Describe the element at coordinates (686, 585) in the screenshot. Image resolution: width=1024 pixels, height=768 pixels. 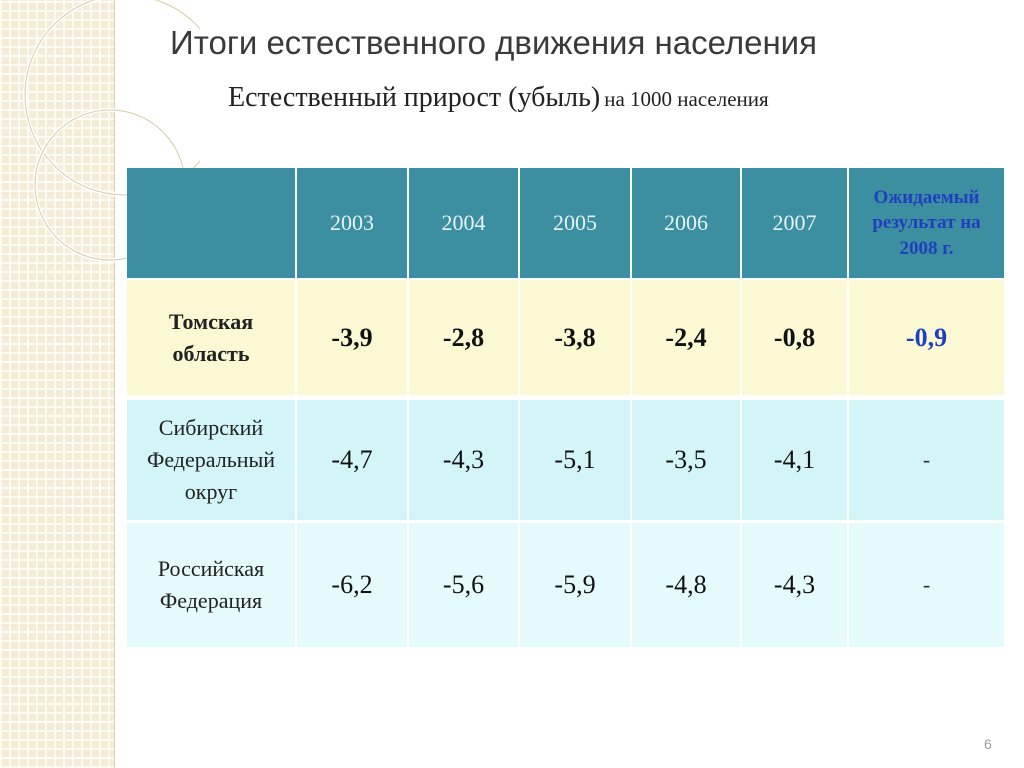
I see `value-cell: -4,8` at that location.